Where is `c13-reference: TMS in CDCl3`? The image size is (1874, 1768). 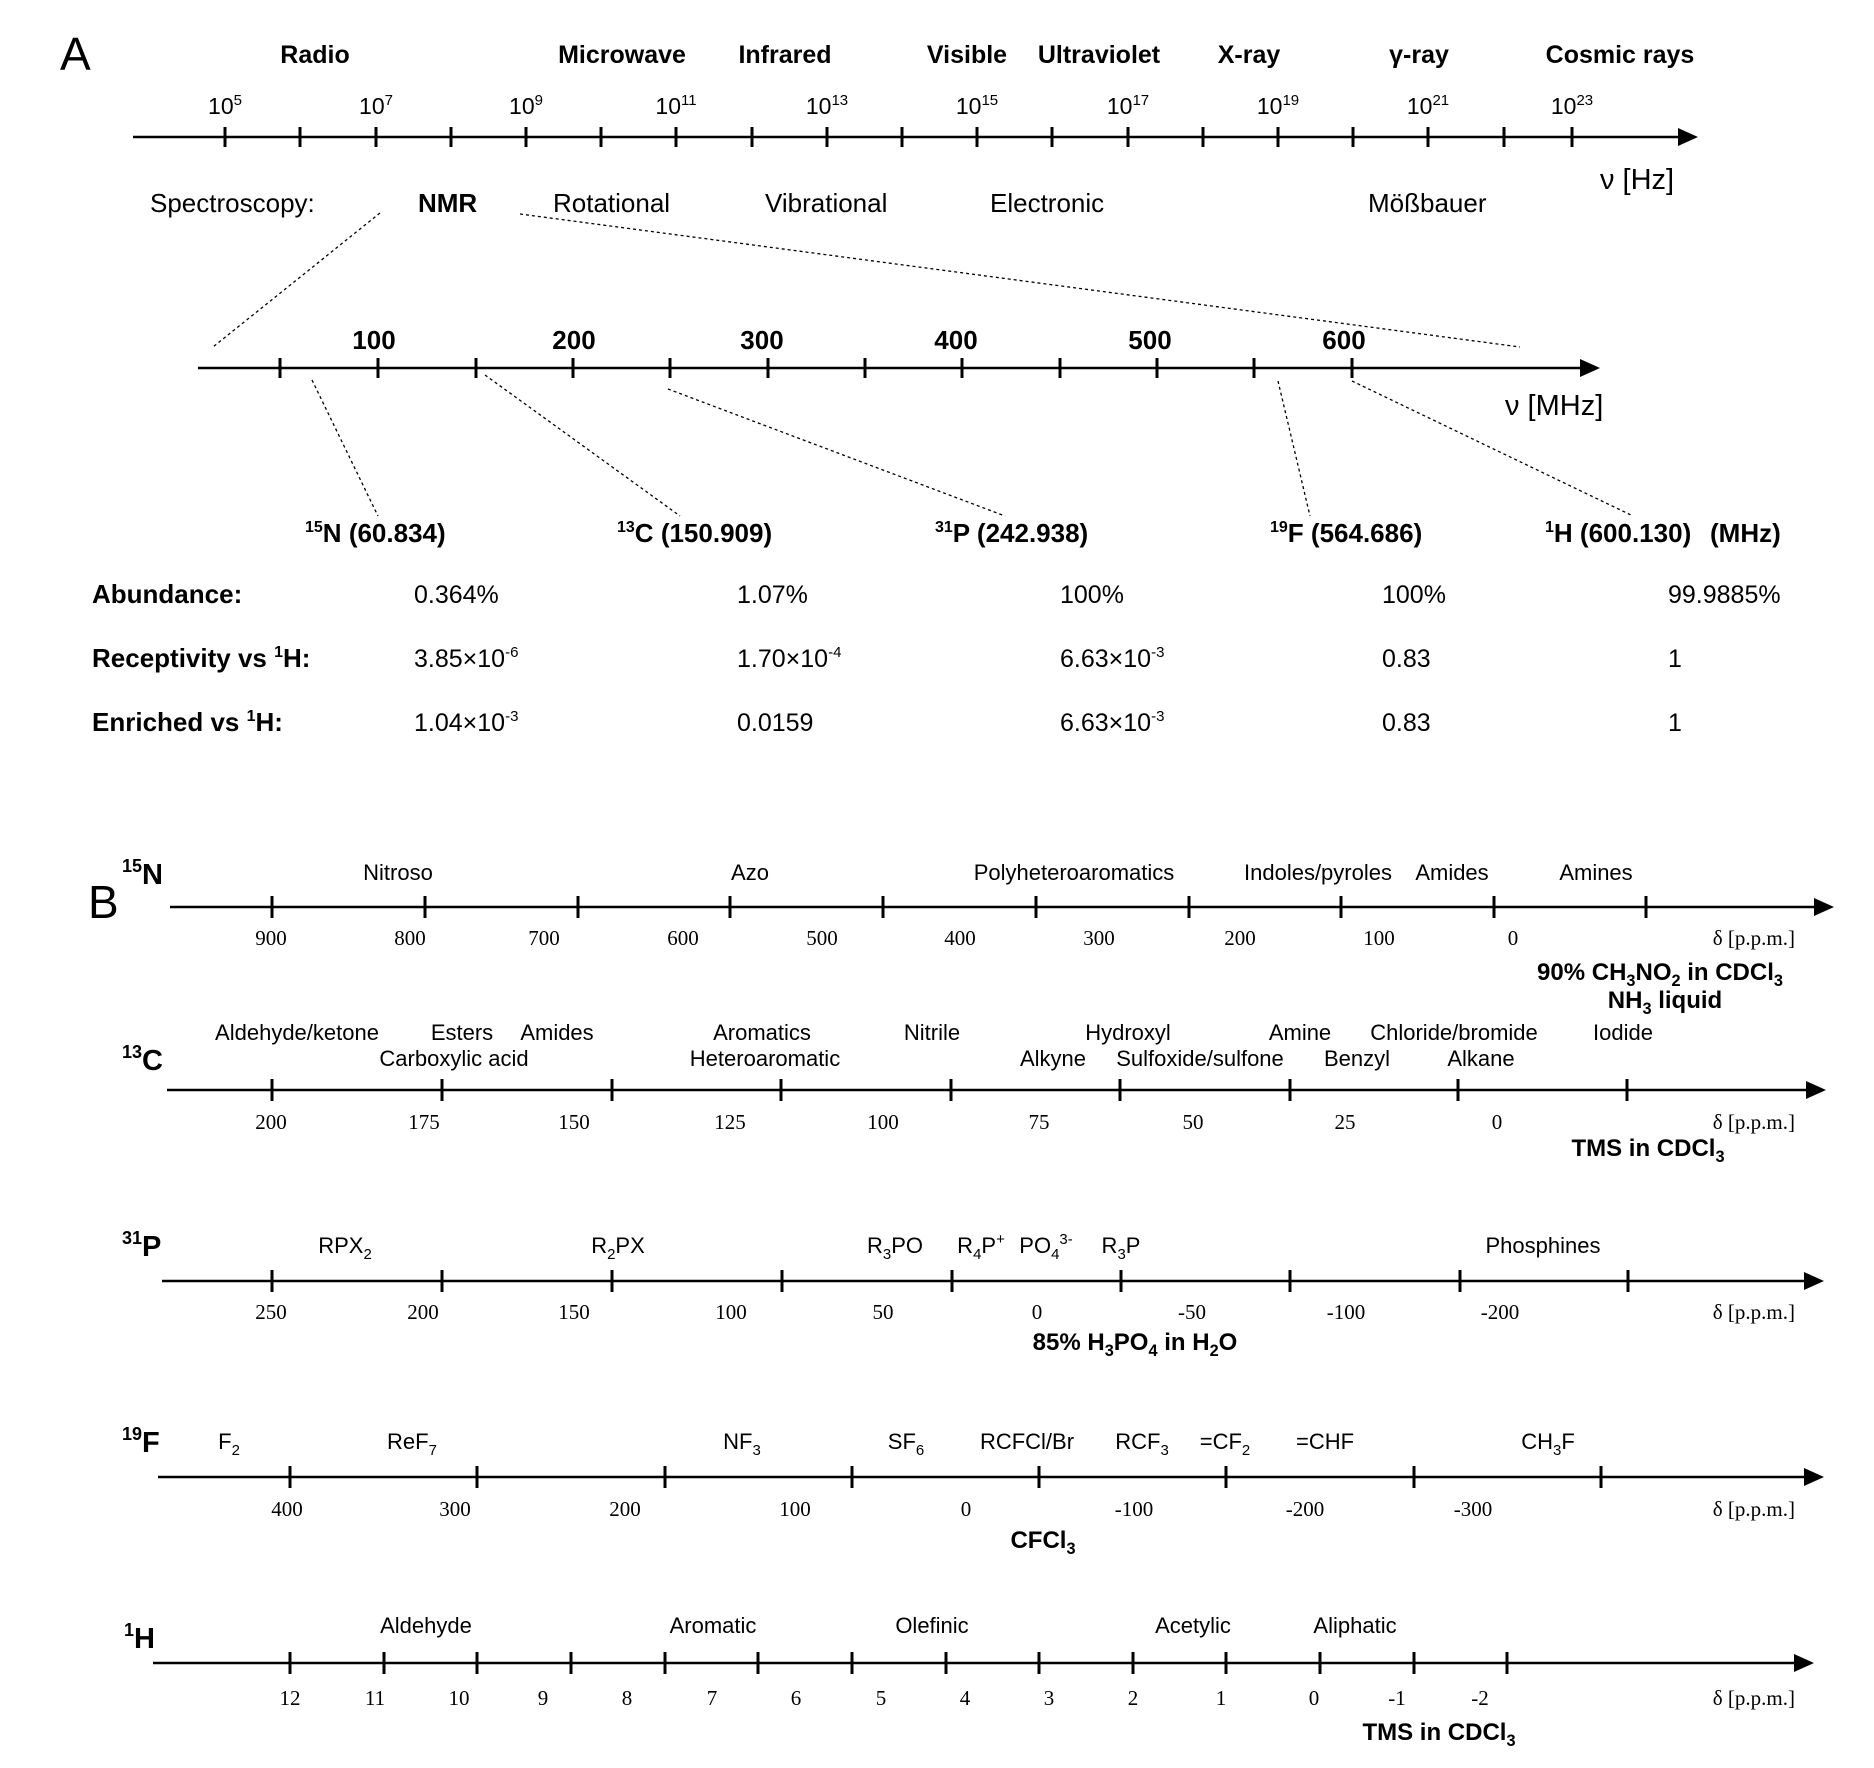 c13-reference: TMS in CDCl3 is located at coordinates (1647, 1150).